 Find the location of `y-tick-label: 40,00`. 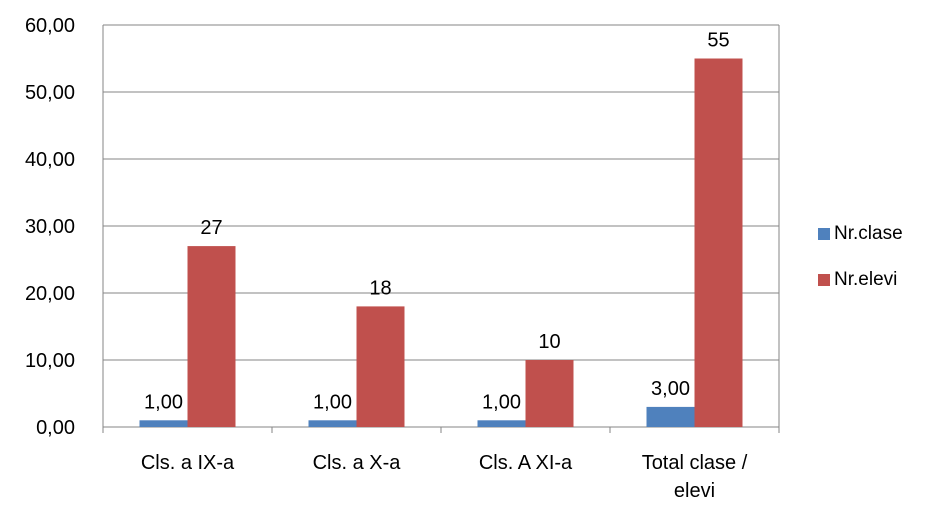

y-tick-label: 40,00 is located at coordinates (50, 160).